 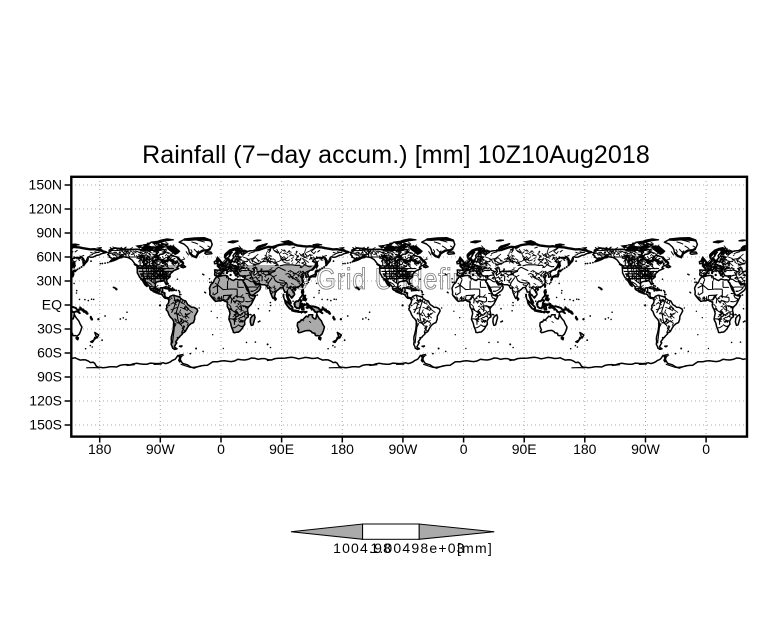 I want to click on svg-text: 120S, so click(x=45, y=401).